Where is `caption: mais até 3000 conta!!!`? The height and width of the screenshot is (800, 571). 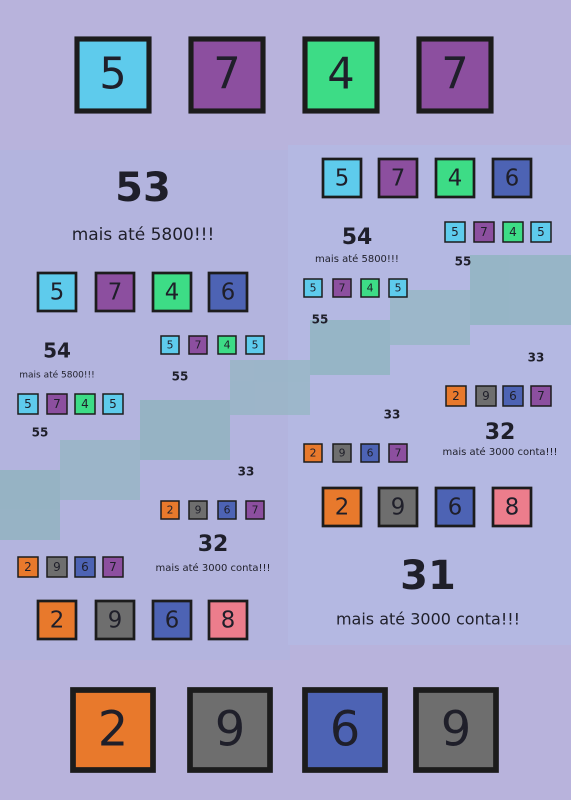 caption: mais até 3000 conta!!! is located at coordinates (499, 452).